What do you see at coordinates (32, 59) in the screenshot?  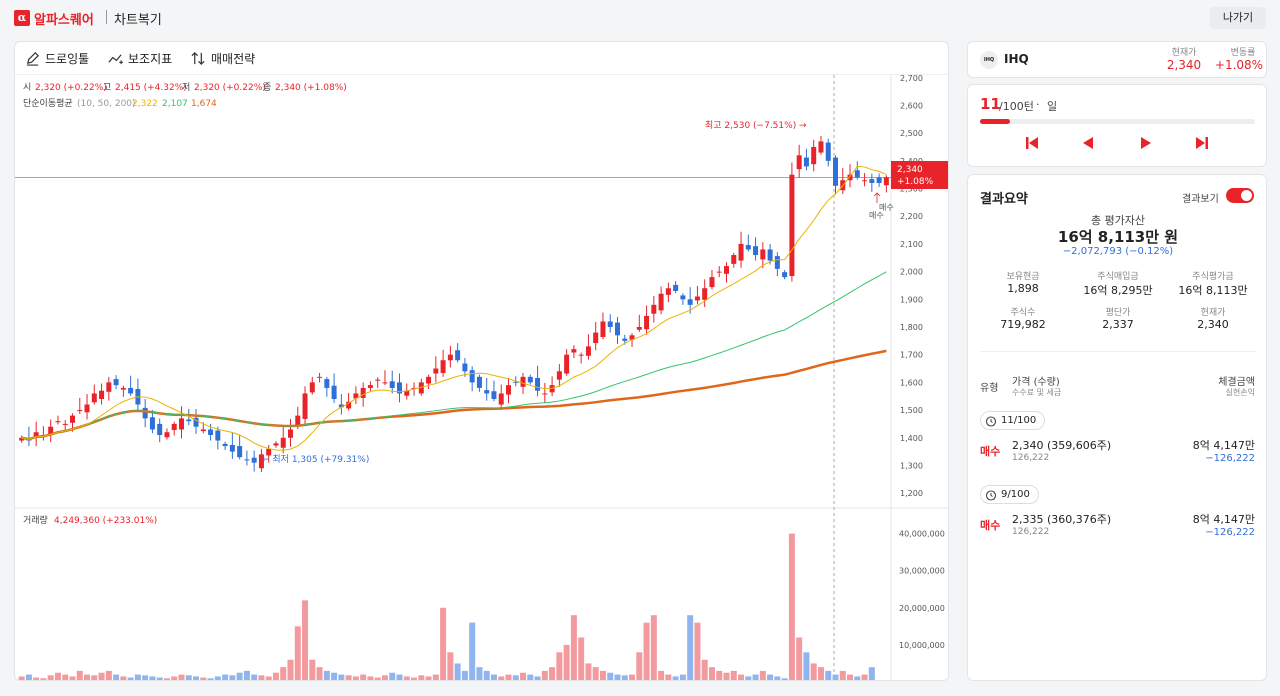 I see `pencil-icon` at bounding box center [32, 59].